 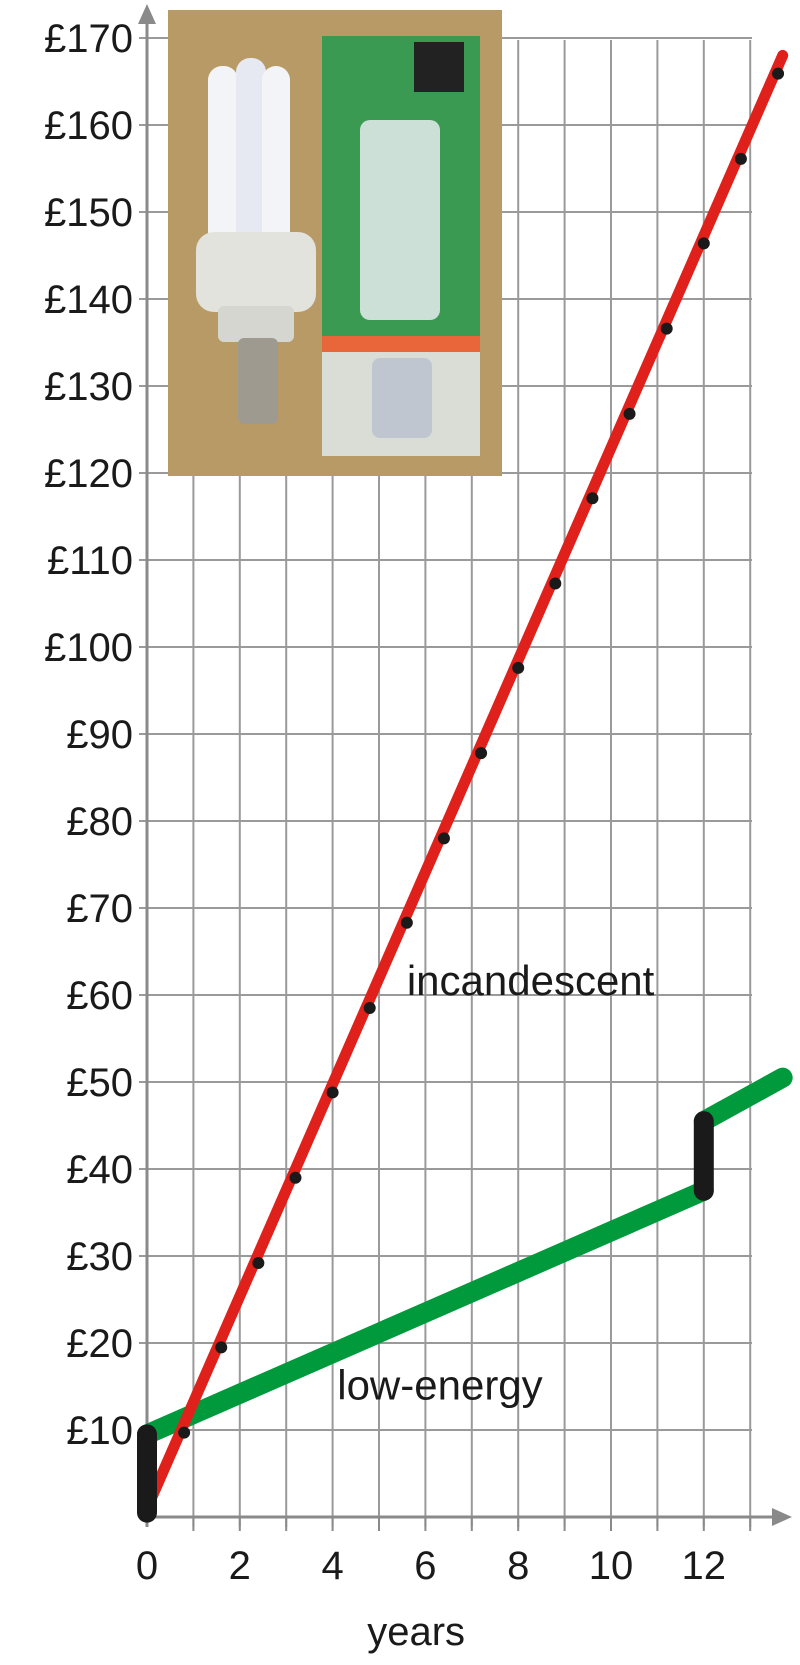 I want to click on bulb-box-base-image, so click(x=402, y=398).